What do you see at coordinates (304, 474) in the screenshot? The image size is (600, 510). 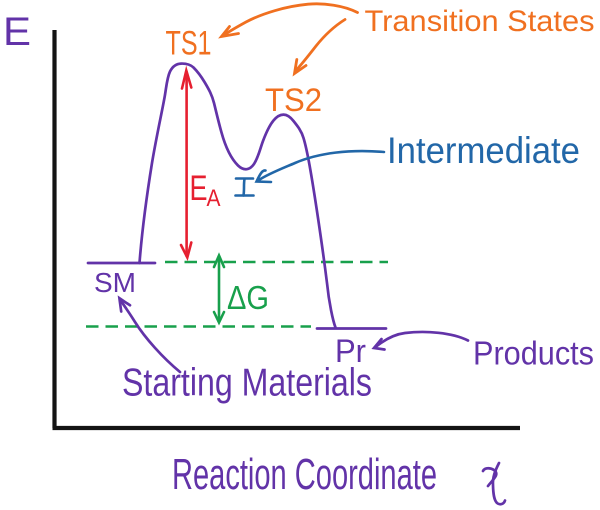 I see `svg-text: Reaction Coordinate` at bounding box center [304, 474].